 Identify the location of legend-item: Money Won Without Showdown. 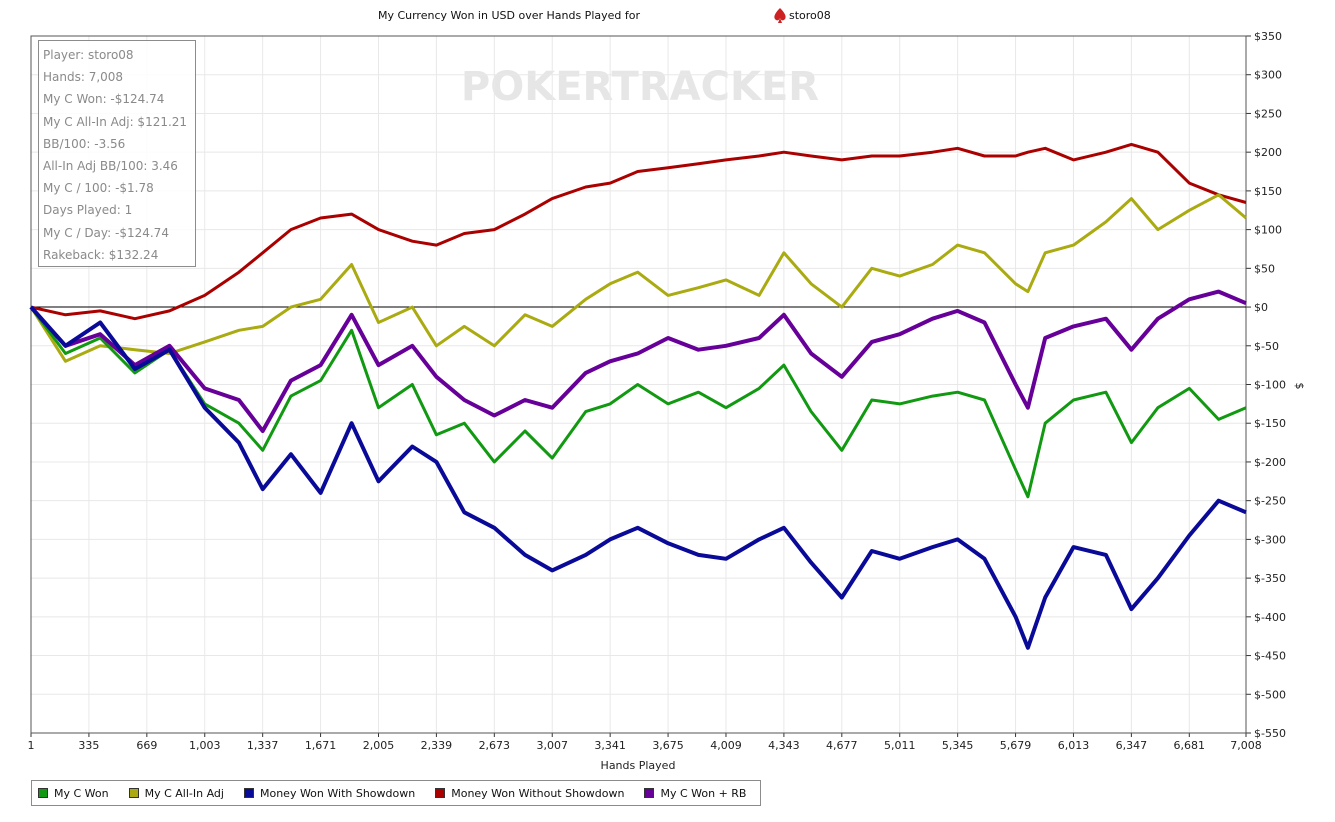
(529, 793).